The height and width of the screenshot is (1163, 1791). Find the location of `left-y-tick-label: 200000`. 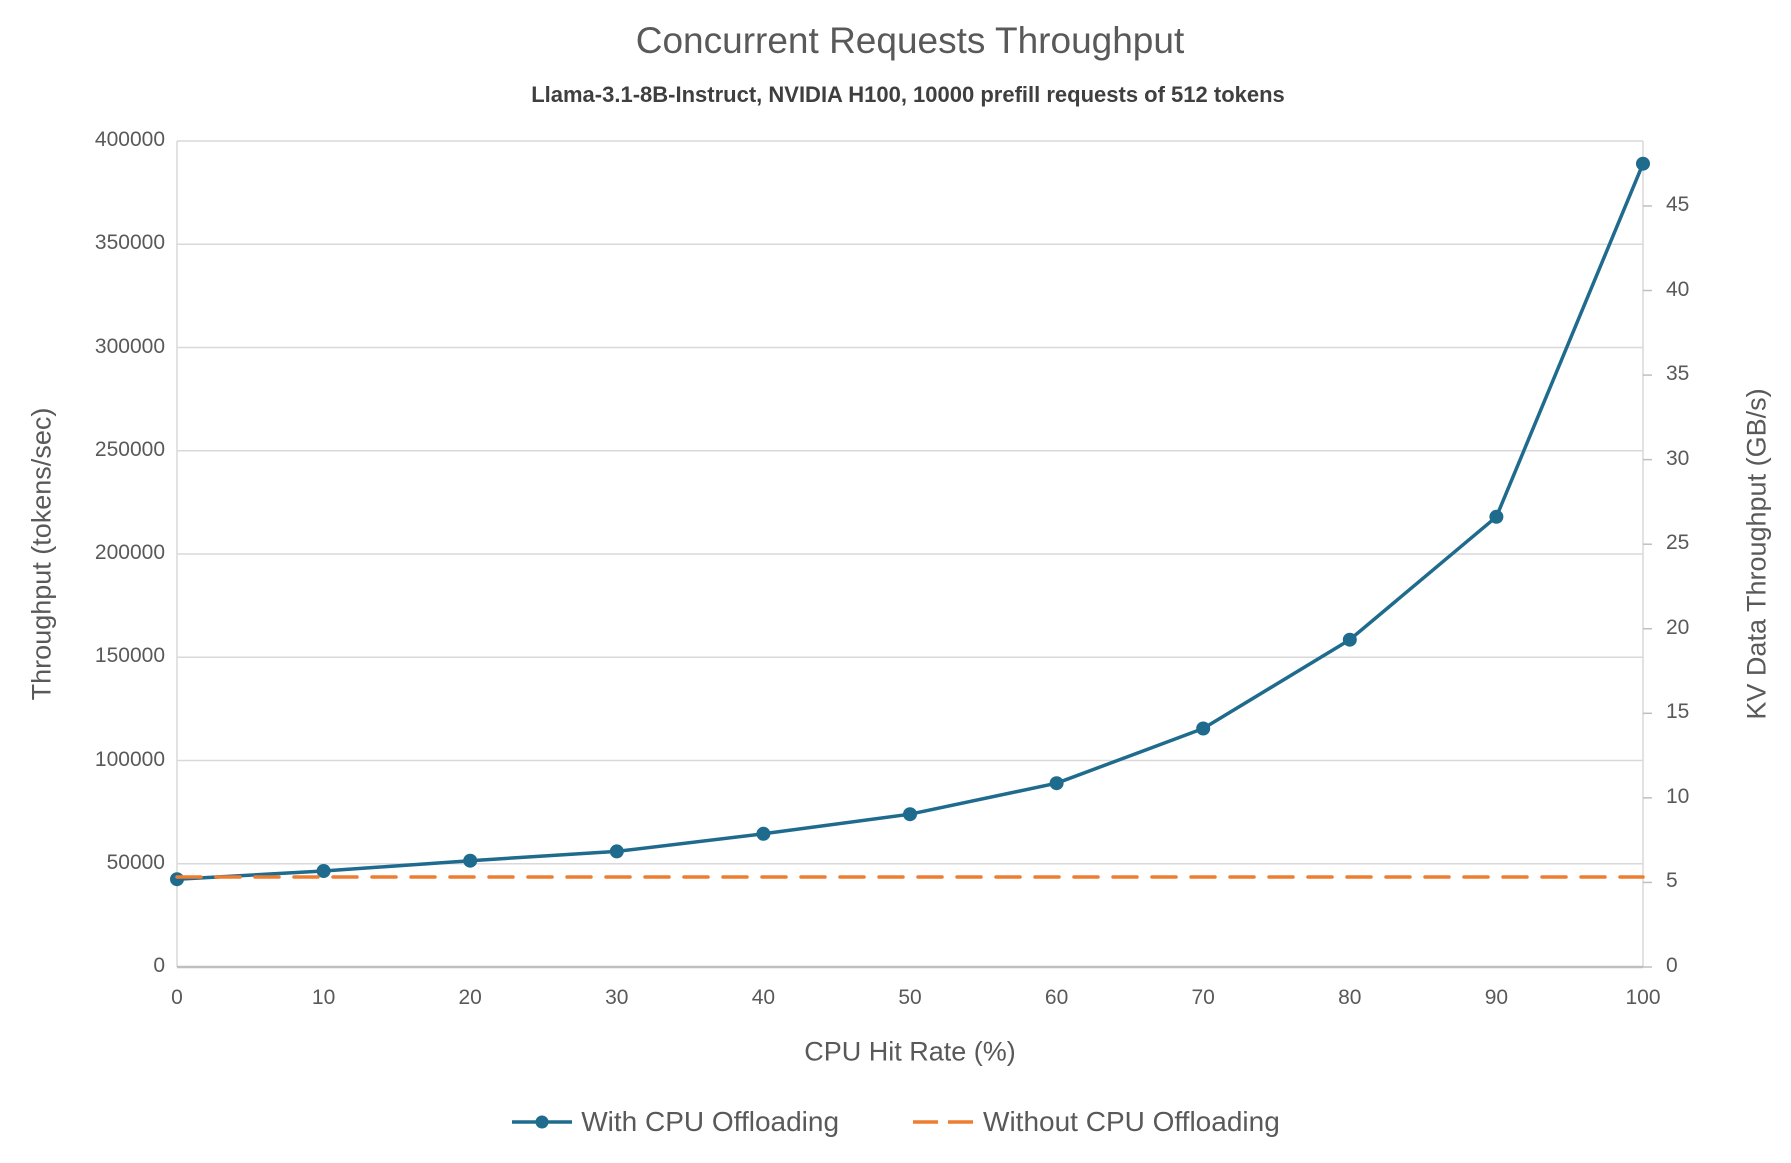

left-y-tick-label: 200000 is located at coordinates (129, 552).